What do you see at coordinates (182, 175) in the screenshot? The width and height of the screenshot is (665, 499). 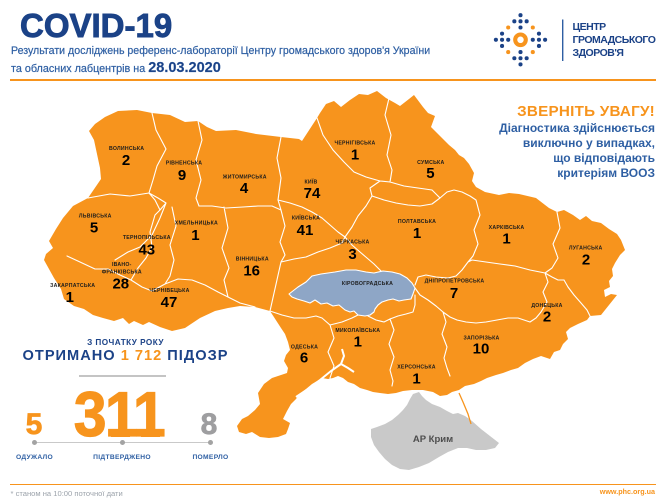 I see `svg-text: 9` at bounding box center [182, 175].